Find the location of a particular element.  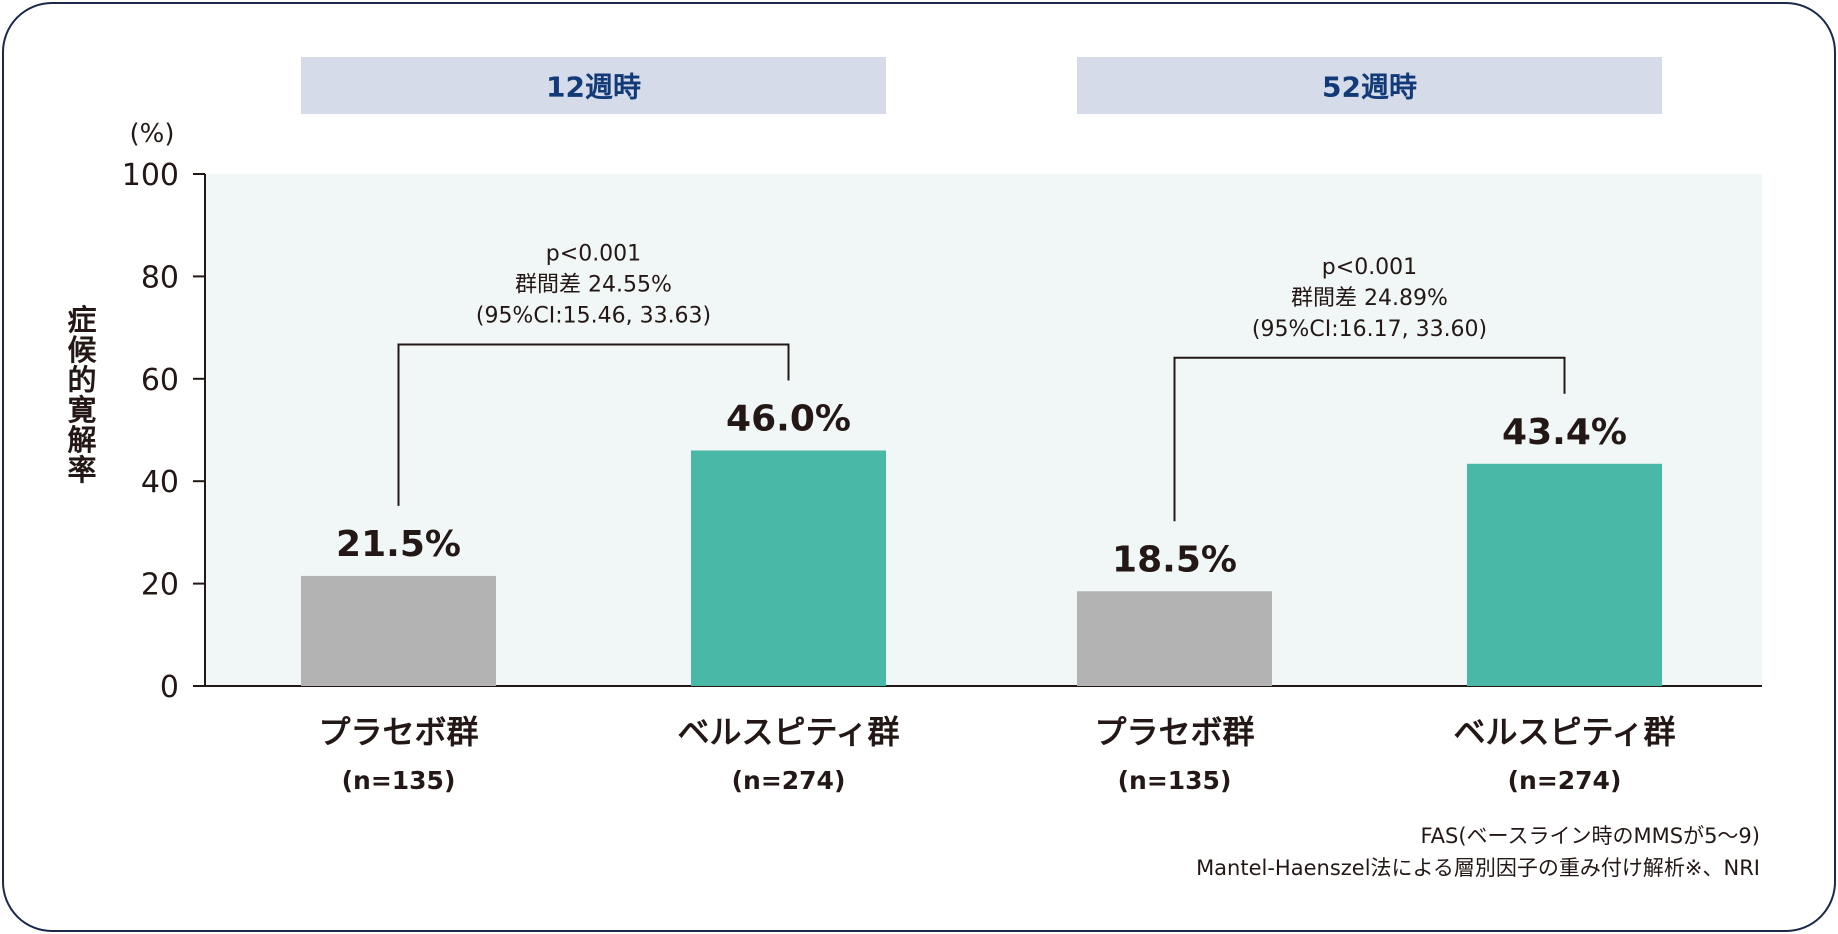

y-axis-title-char: 寛 is located at coordinates (81, 410).